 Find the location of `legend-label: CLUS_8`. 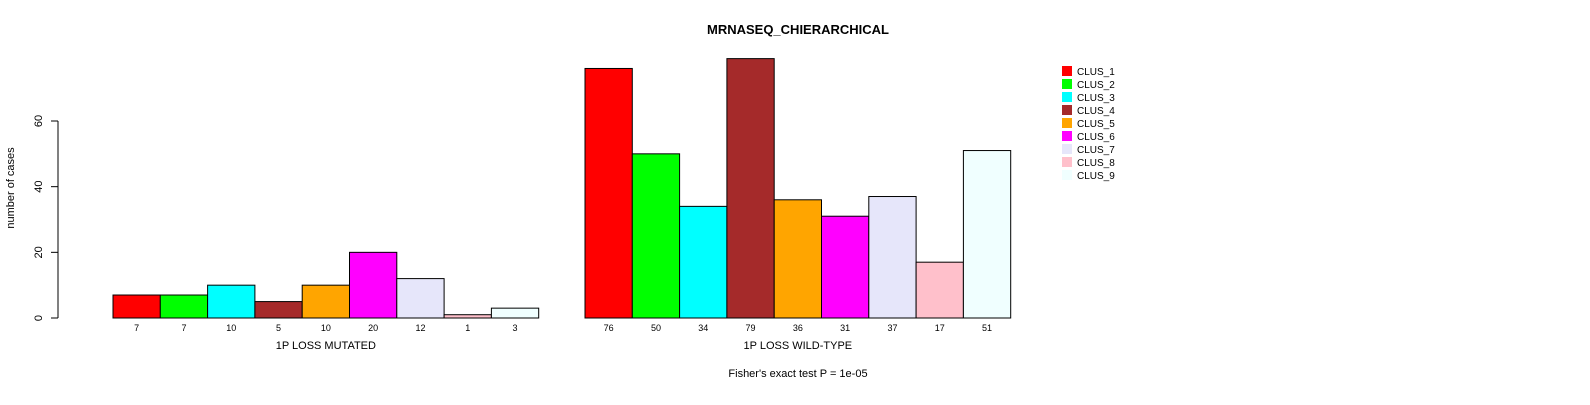

legend-label: CLUS_8 is located at coordinates (1096, 163).